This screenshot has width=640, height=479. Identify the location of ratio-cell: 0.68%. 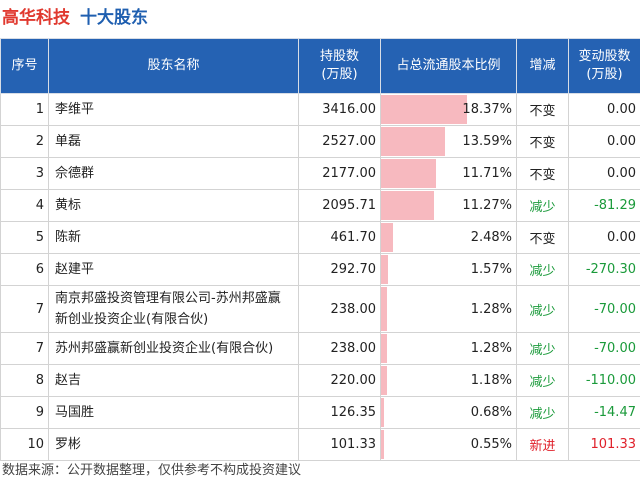
(448, 412).